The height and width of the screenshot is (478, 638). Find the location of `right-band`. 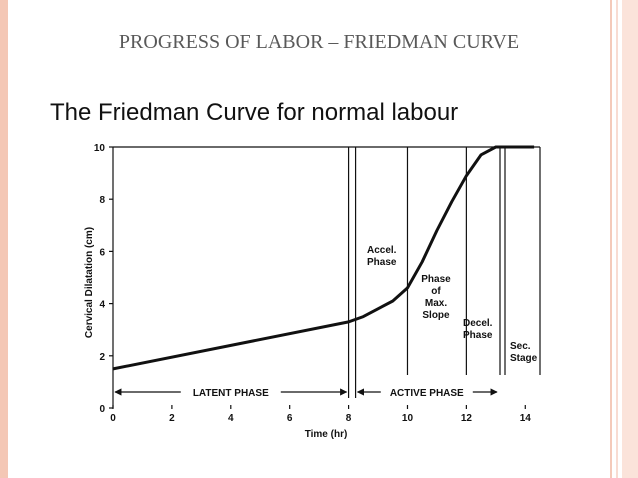

right-band is located at coordinates (630, 239).